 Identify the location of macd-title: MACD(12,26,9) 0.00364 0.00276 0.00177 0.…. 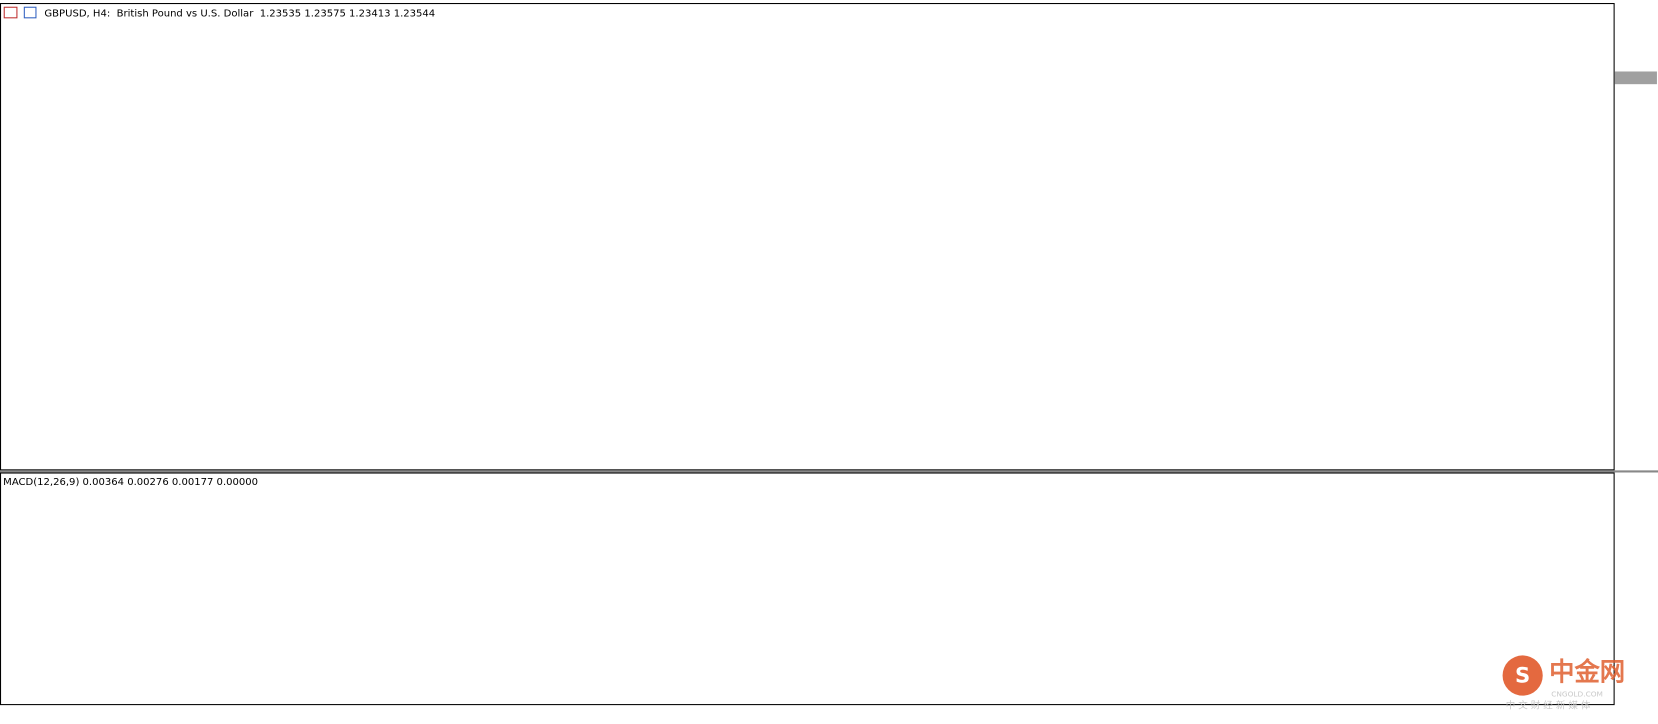
(130, 482).